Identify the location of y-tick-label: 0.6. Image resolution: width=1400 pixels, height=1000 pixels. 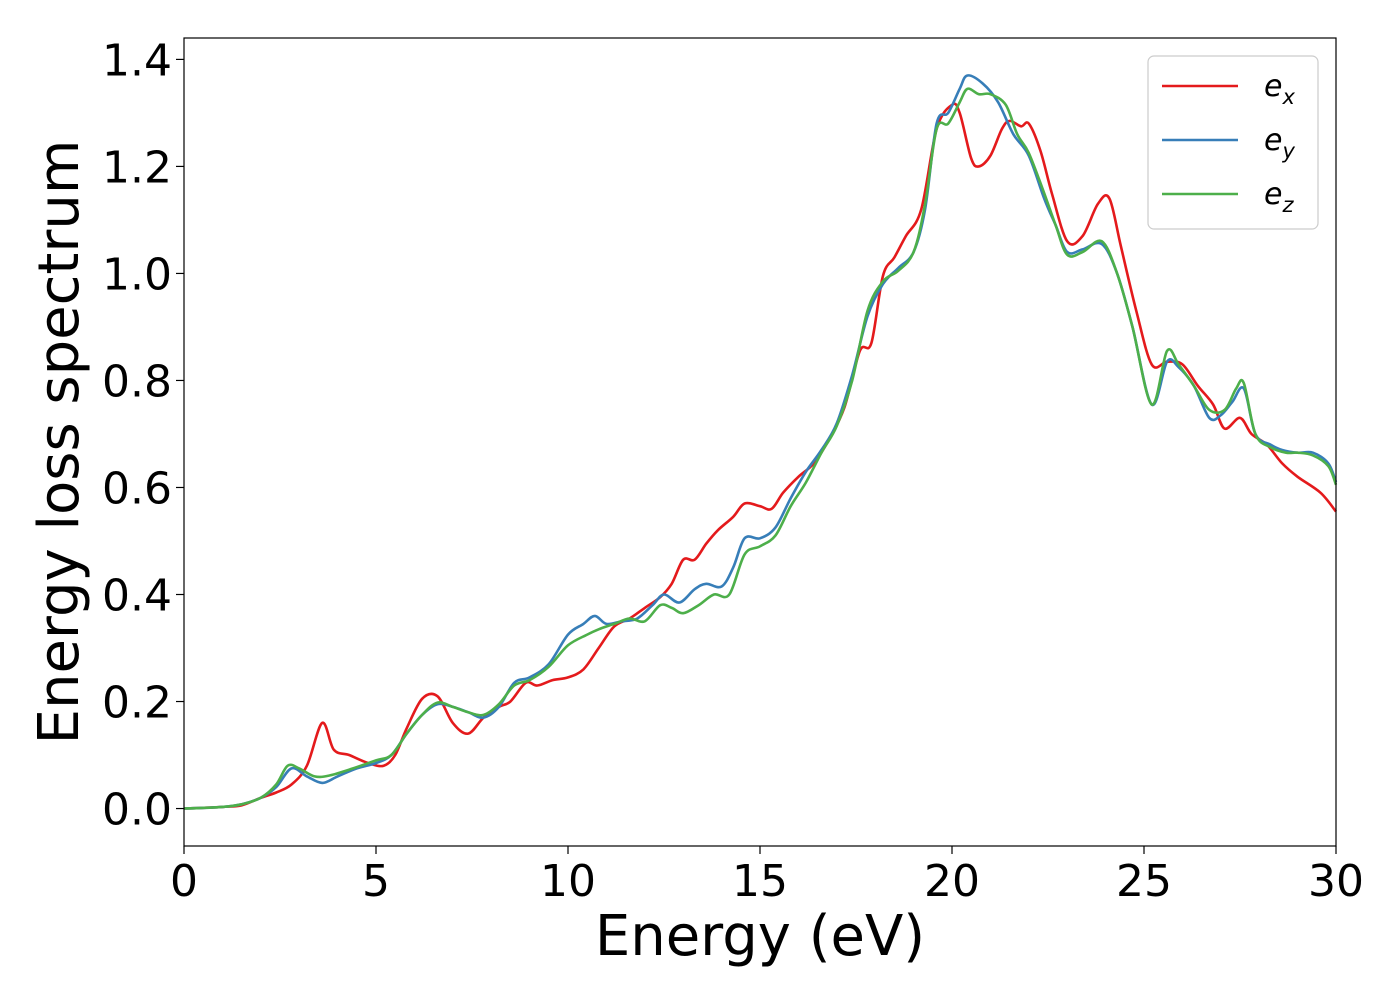
(137, 488).